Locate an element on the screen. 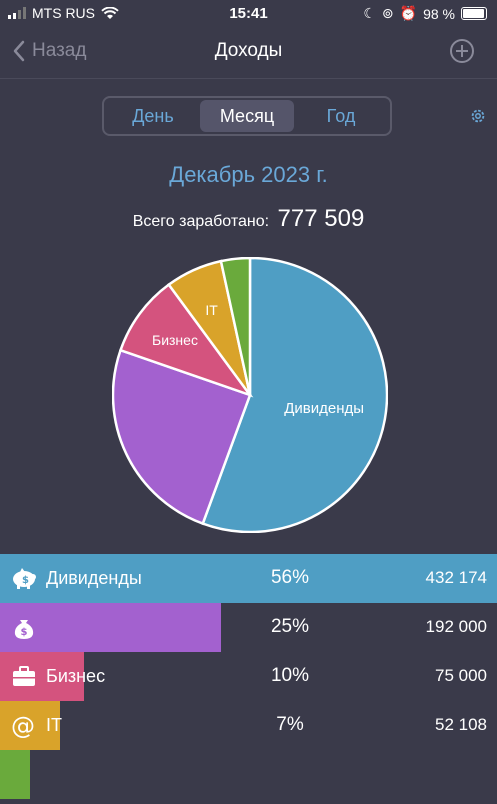 The width and height of the screenshot is (497, 804). status-time: 15:41 is located at coordinates (248, 13).